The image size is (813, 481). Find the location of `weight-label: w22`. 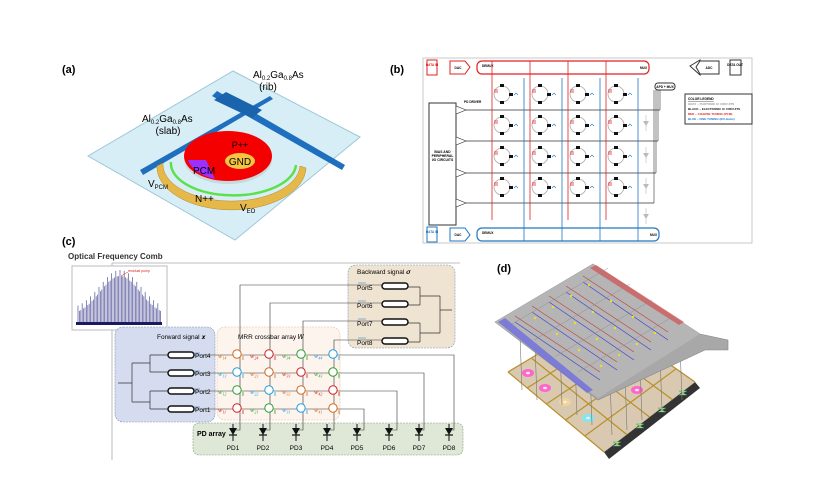

weight-label: w22 is located at coordinates (254, 393).